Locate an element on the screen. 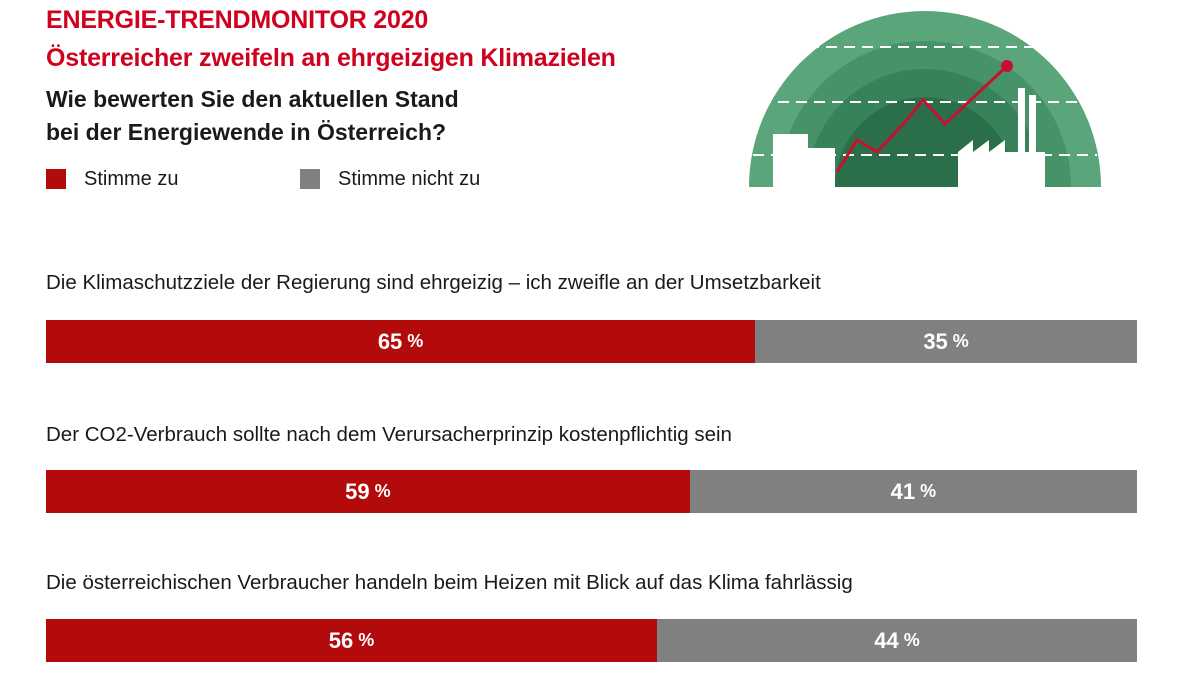 The height and width of the screenshot is (674, 1200). bar-segment-disagree: 35% is located at coordinates (946, 341).